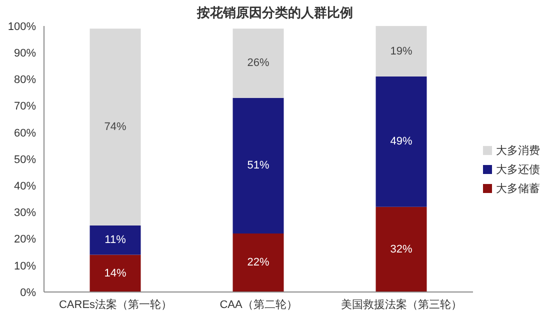 This screenshot has width=550, height=326. What do you see at coordinates (115, 304) in the screenshot?
I see `x-tick-label: CAREs法案（第一轮）` at bounding box center [115, 304].